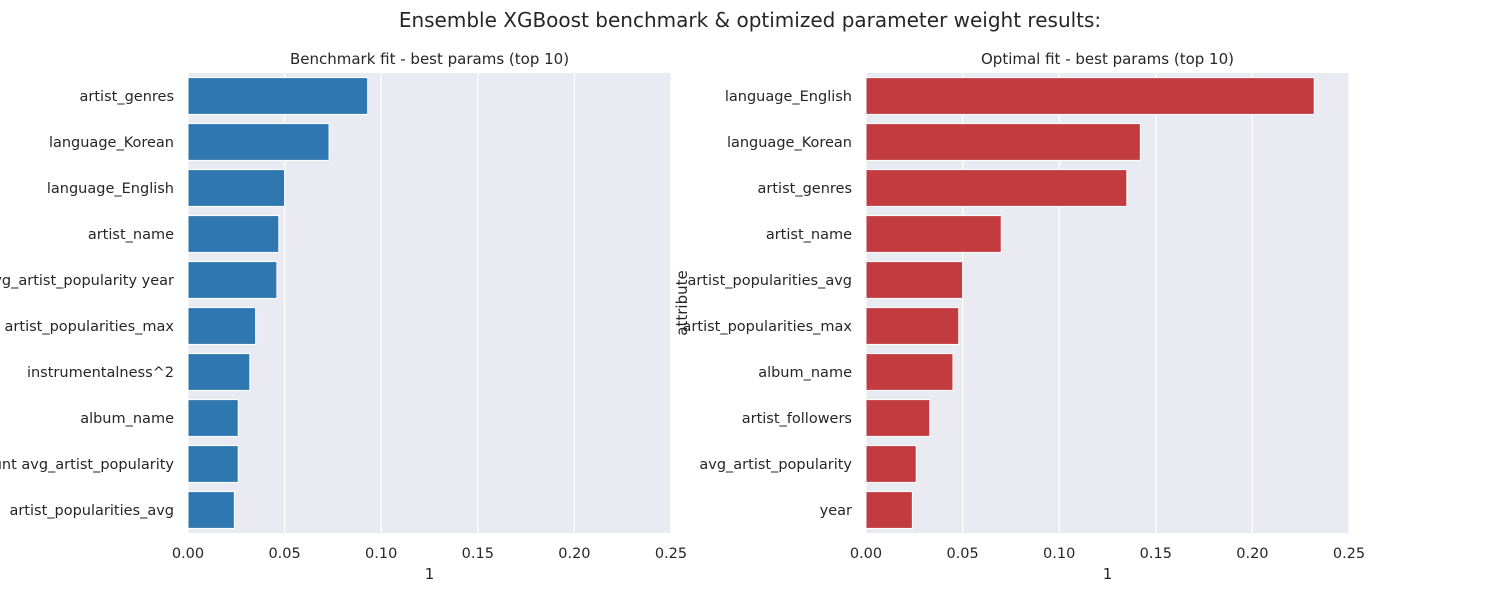 The width and height of the screenshot is (1500, 600). What do you see at coordinates (284, 554) in the screenshot?
I see `benchmark-x-tick-label: 0.05` at bounding box center [284, 554].